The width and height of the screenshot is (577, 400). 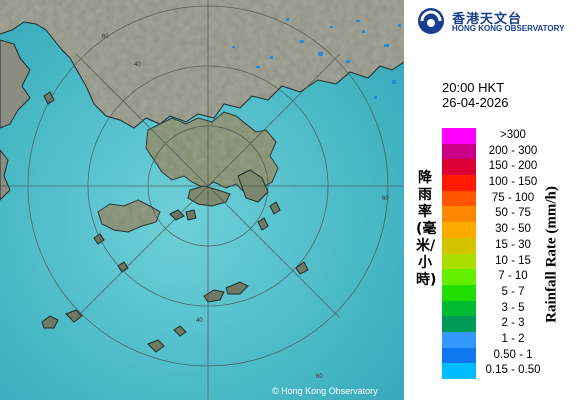 I want to click on hong-kong-land, so click(x=188, y=172).